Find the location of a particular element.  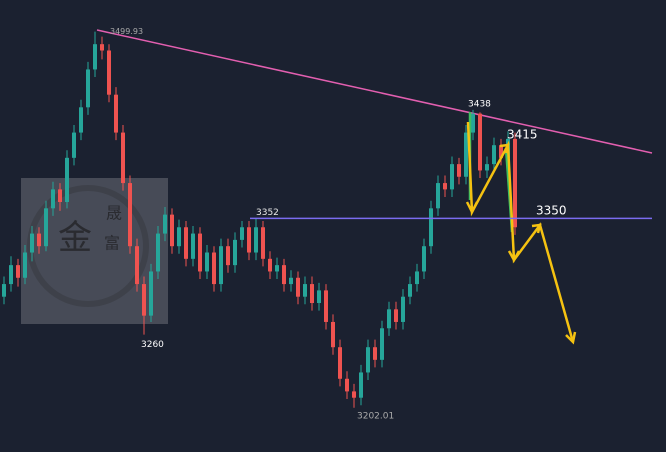

price-annotation: 3350 is located at coordinates (551, 210).